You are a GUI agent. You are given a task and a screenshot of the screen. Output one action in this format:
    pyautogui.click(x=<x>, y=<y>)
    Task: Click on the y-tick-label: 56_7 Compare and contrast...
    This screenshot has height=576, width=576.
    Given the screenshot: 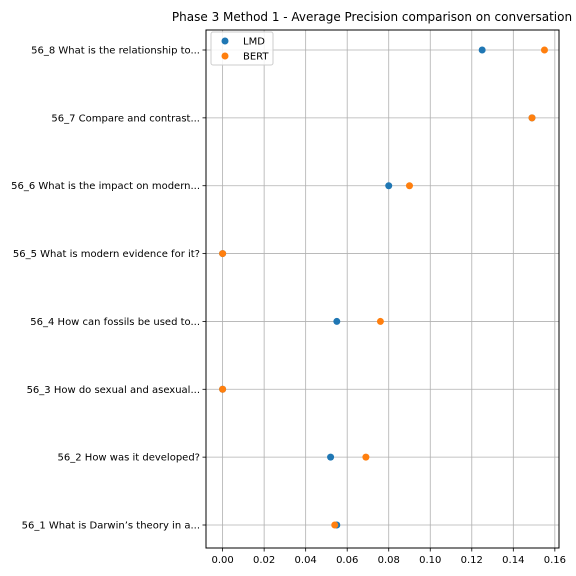 What is the action you would take?
    pyautogui.click(x=125, y=118)
    